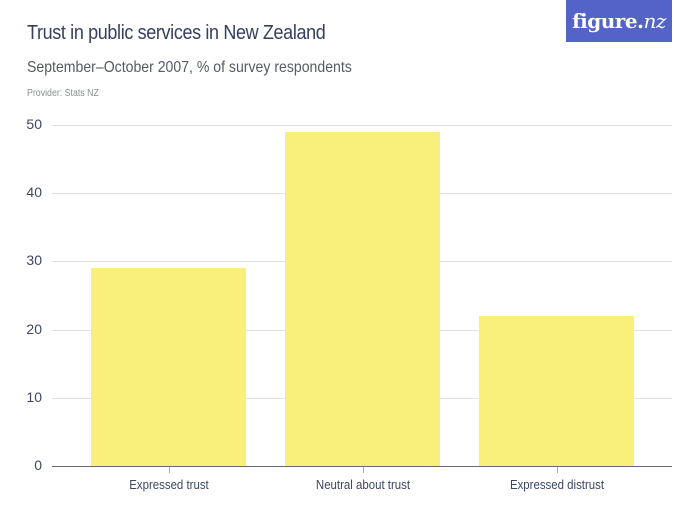 Image resolution: width=700 pixels, height=525 pixels. Describe the element at coordinates (168, 367) in the screenshot. I see `bar-expressed-trust` at that location.